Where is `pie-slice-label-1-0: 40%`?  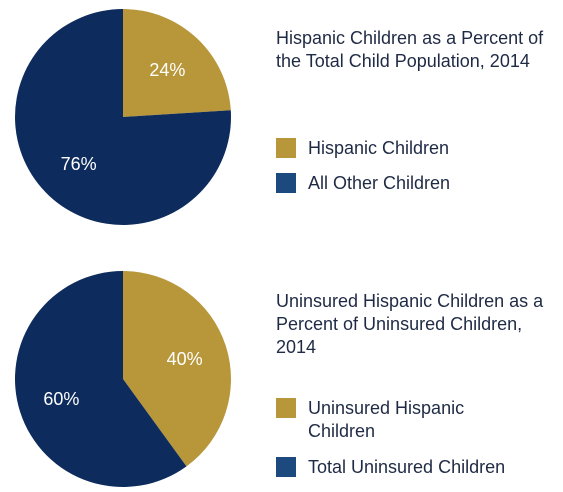 pie-slice-label-1-0: 40% is located at coordinates (185, 359).